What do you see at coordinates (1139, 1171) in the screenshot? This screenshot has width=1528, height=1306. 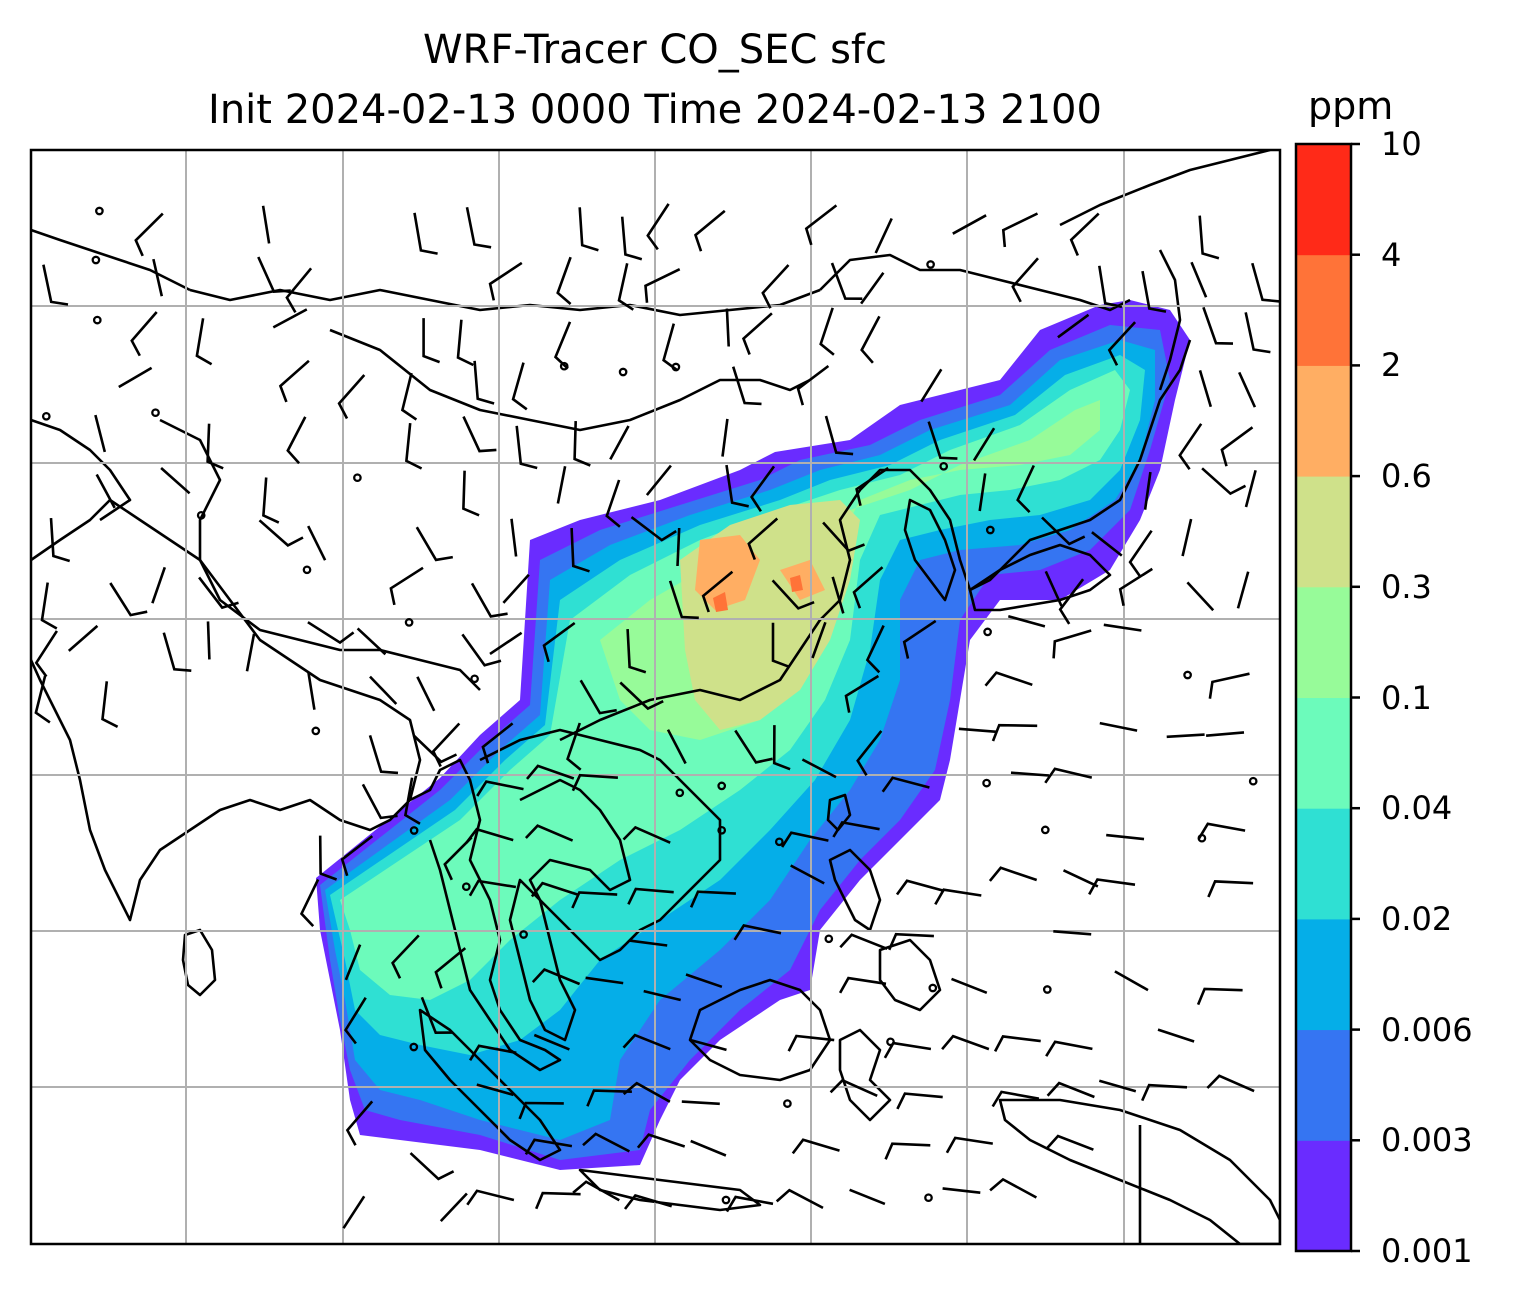 I see `coastline-new-guinea` at bounding box center [1139, 1171].